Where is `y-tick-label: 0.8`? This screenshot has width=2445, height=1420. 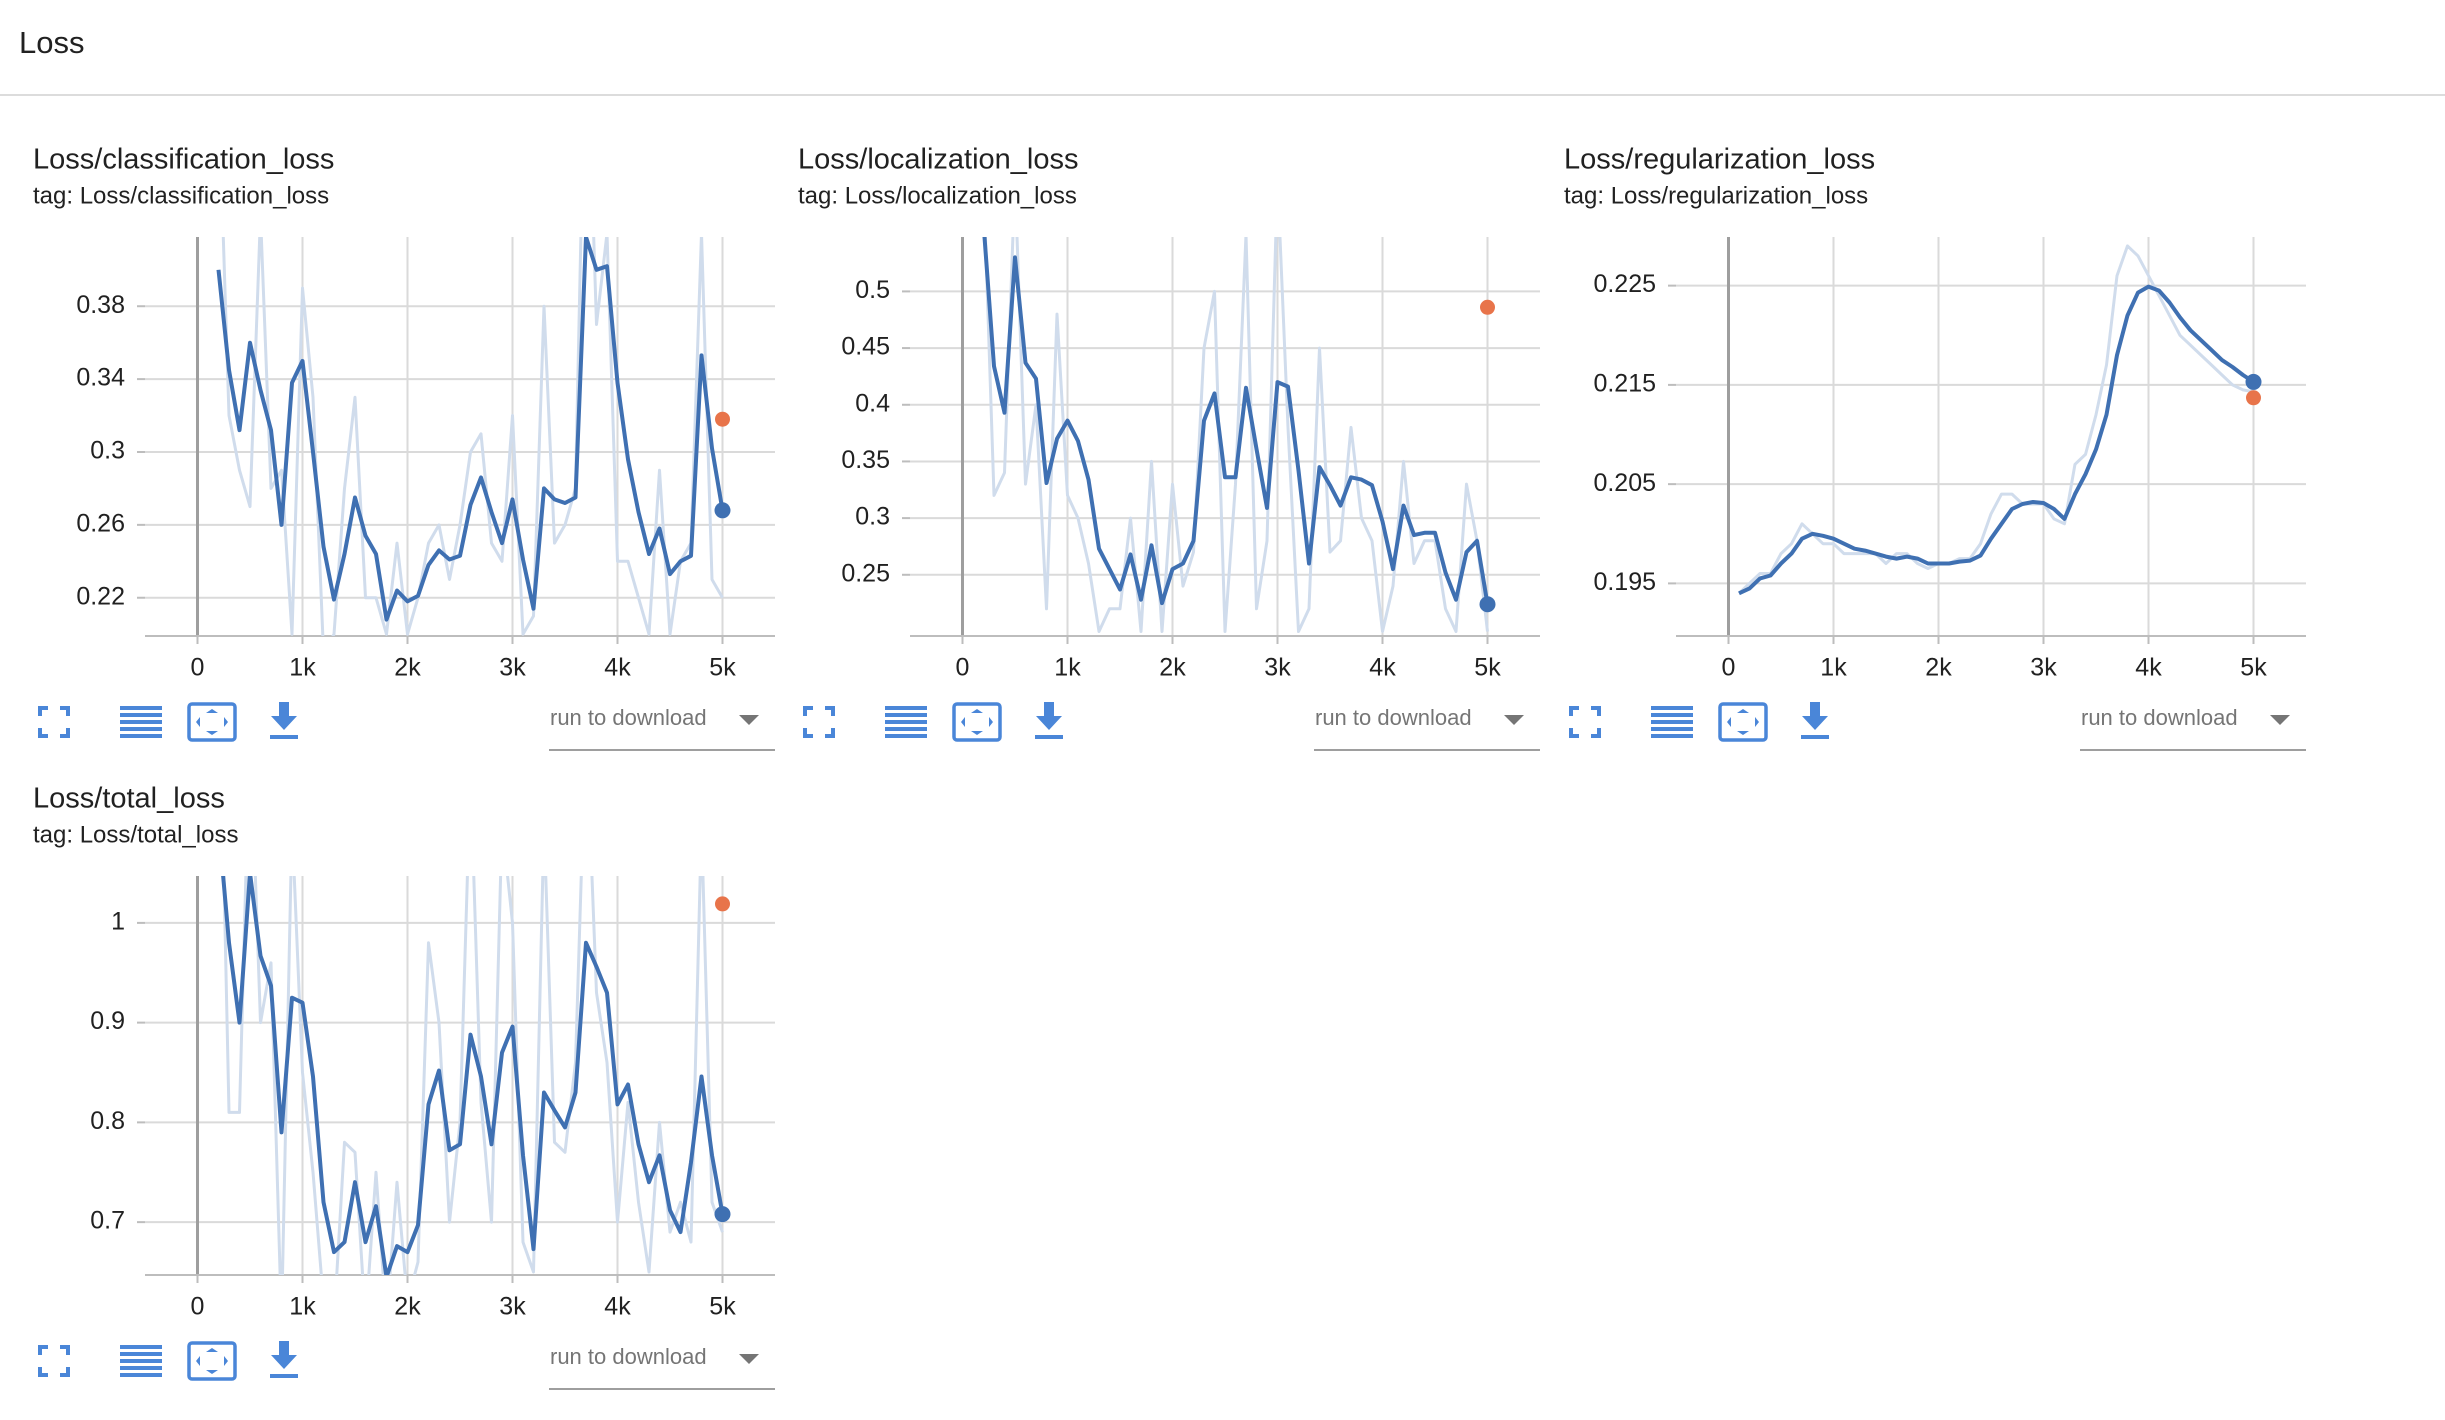
y-tick-label: 0.8 is located at coordinates (107, 1121).